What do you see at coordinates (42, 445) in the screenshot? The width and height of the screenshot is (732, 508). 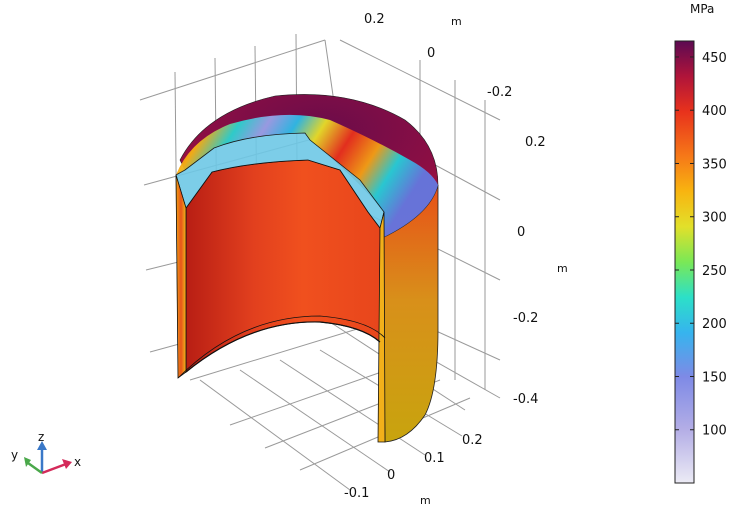 I see `triad-z-head` at bounding box center [42, 445].